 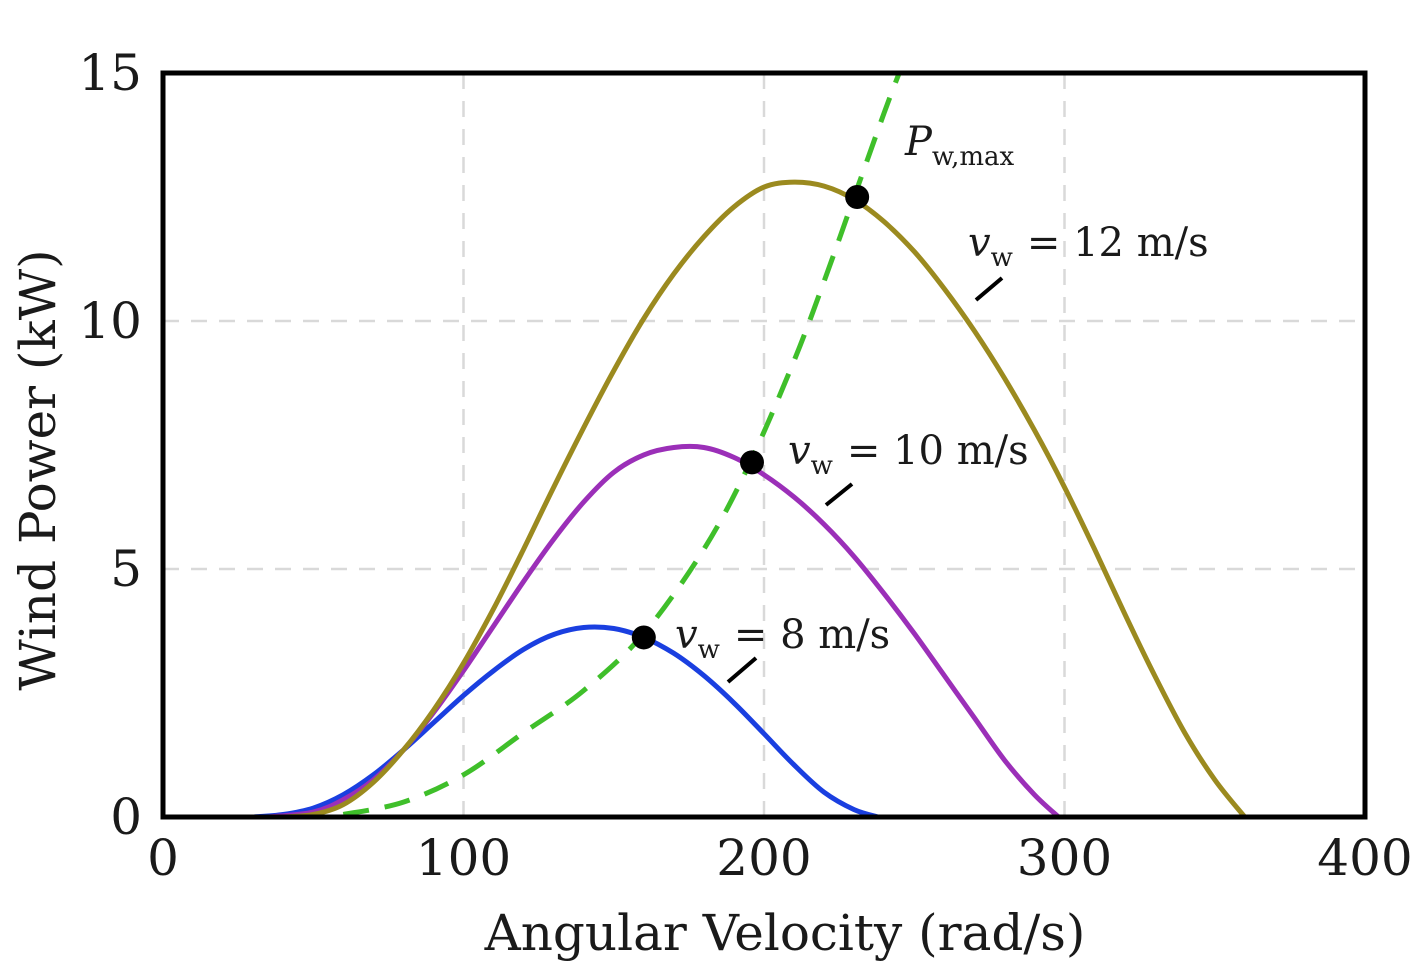 I want to click on label-8ms: vw = 8 m/s, so click(x=782, y=638).